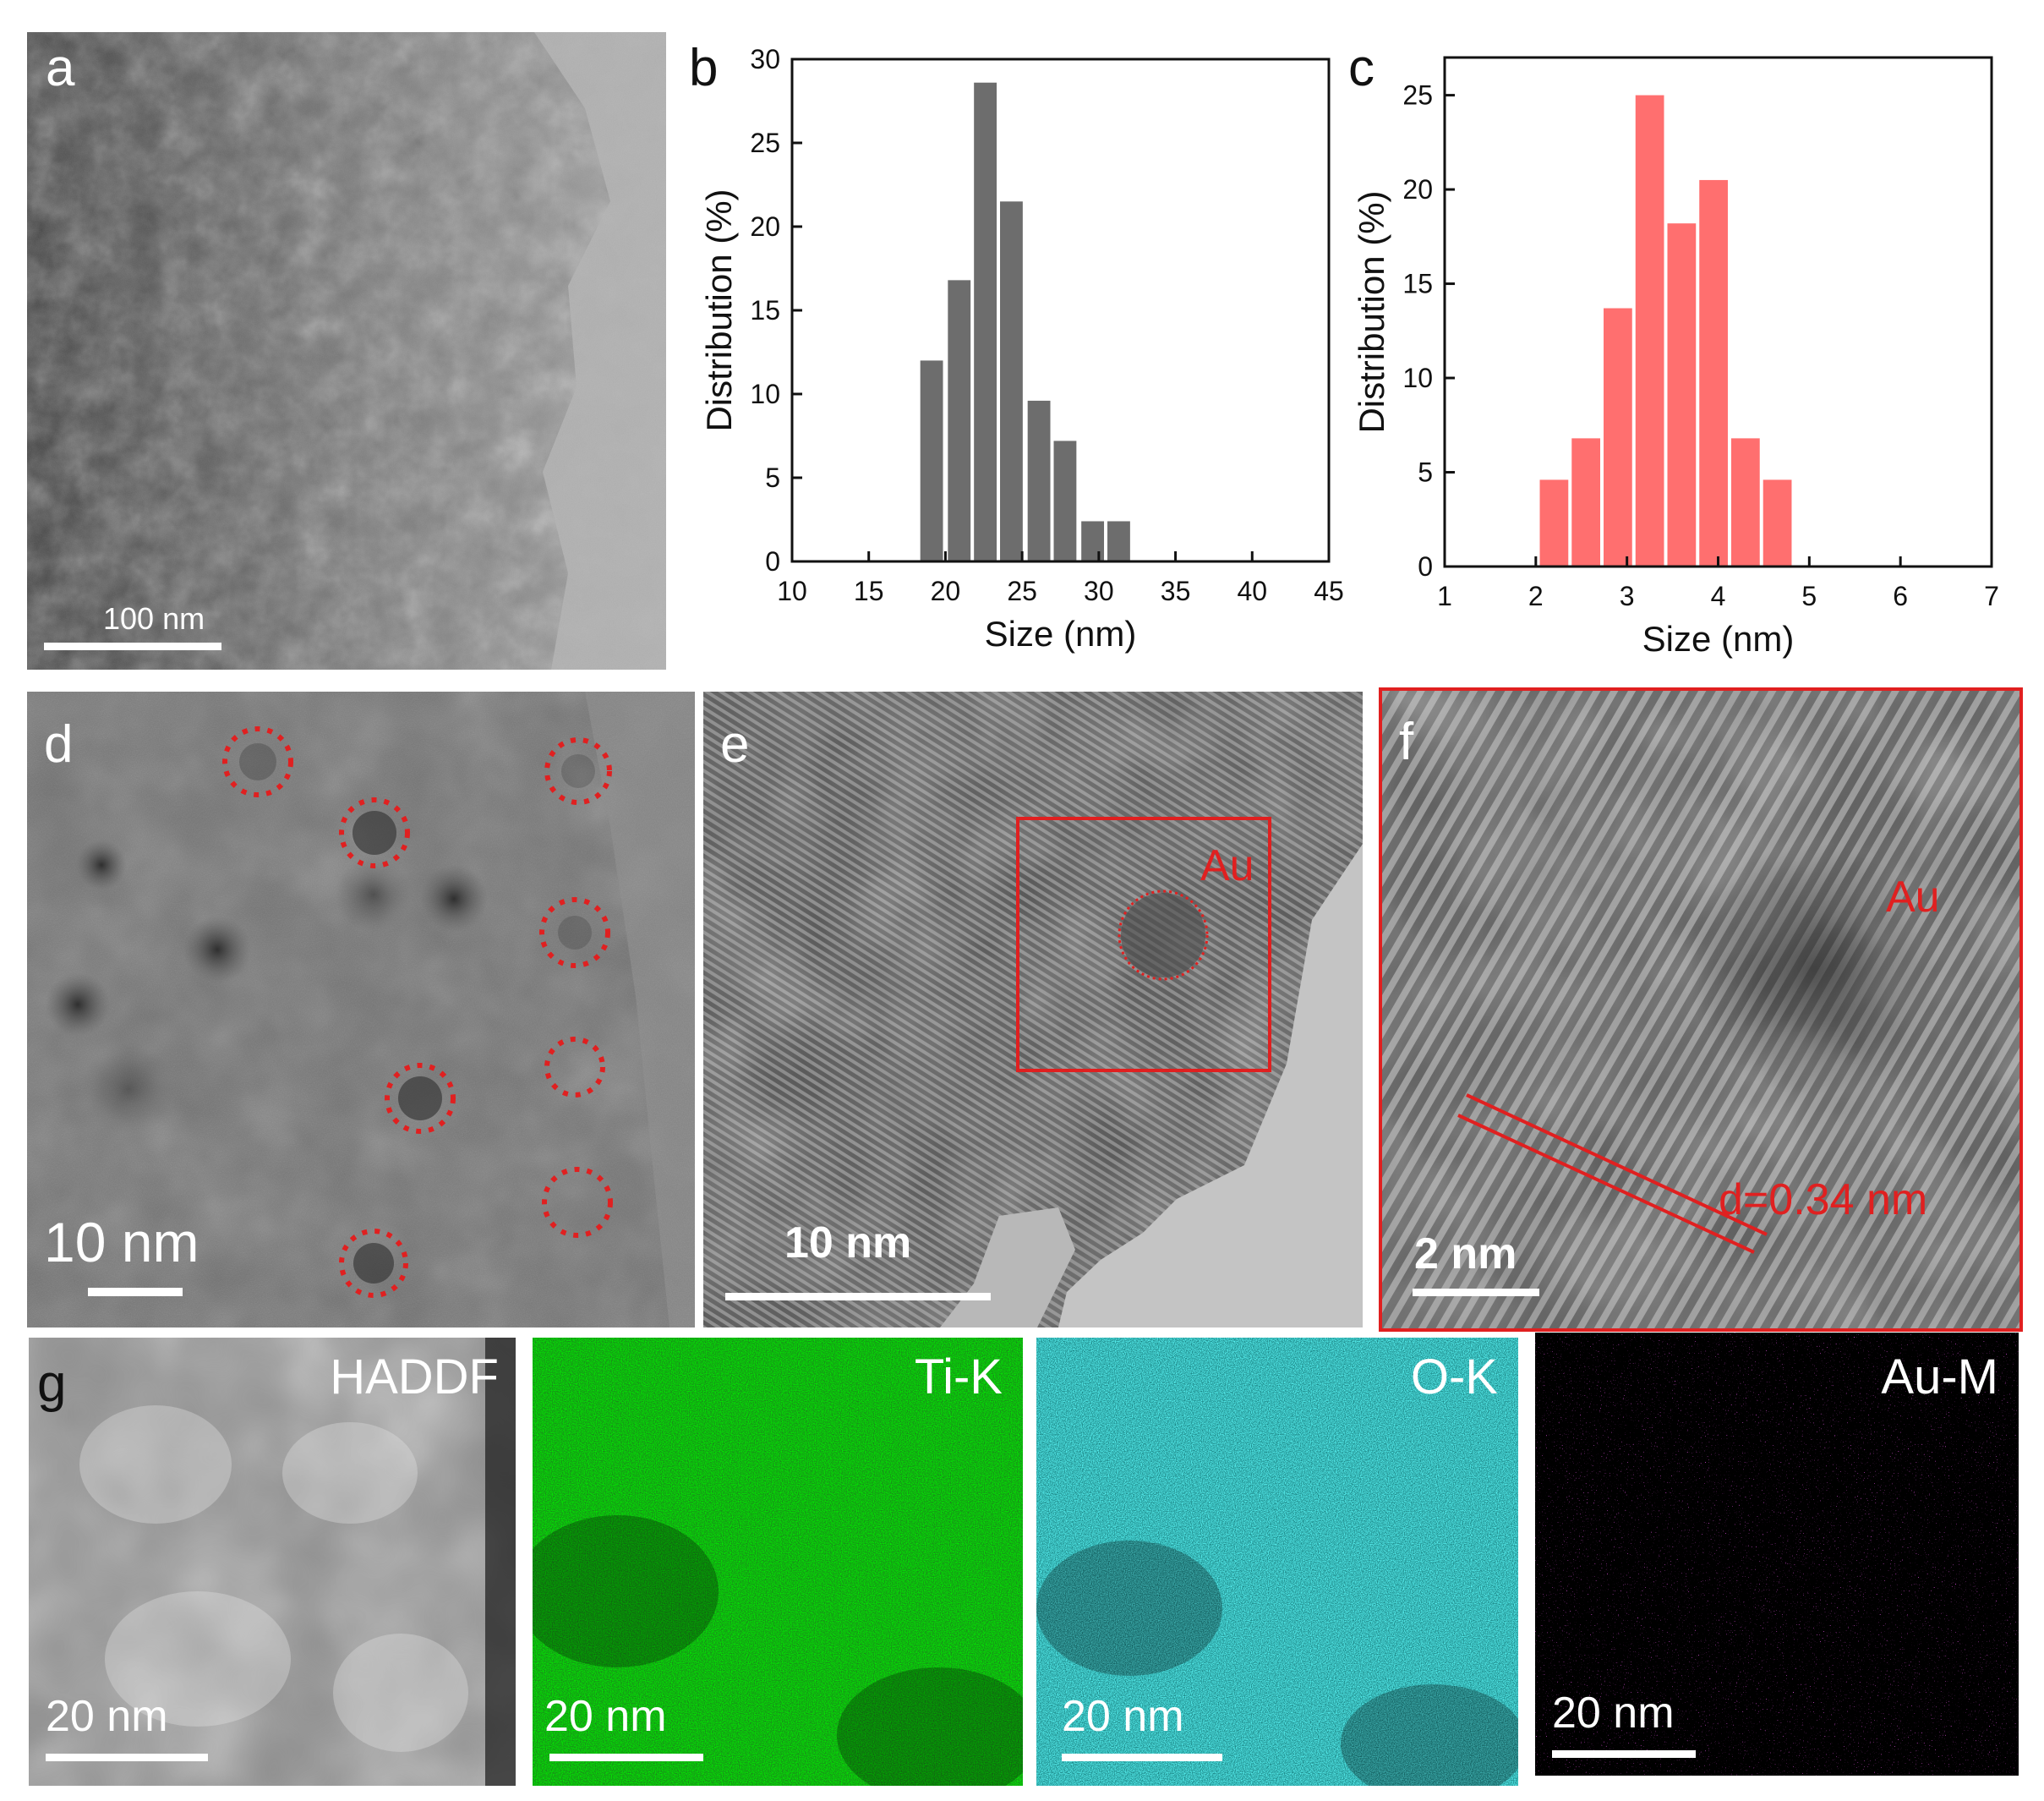 The height and width of the screenshot is (1801, 2044). I want to click on ti-k-map, so click(778, 1562).